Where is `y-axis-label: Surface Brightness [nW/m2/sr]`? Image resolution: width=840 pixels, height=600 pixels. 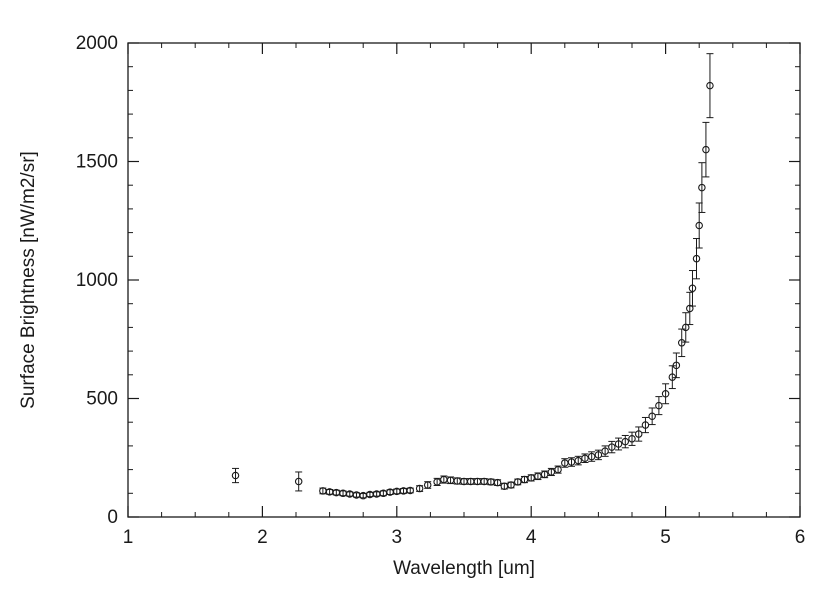 y-axis-label: Surface Brightness [nW/m2/sr] is located at coordinates (28, 280).